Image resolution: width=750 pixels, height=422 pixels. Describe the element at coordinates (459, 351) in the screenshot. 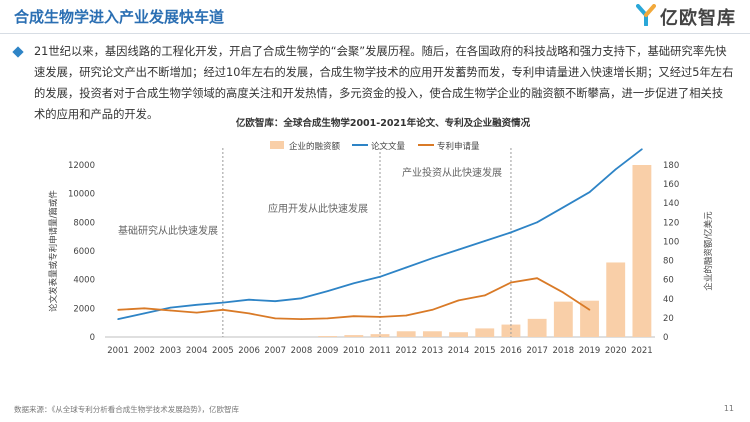

I see `x-tick-label: 2014` at that location.